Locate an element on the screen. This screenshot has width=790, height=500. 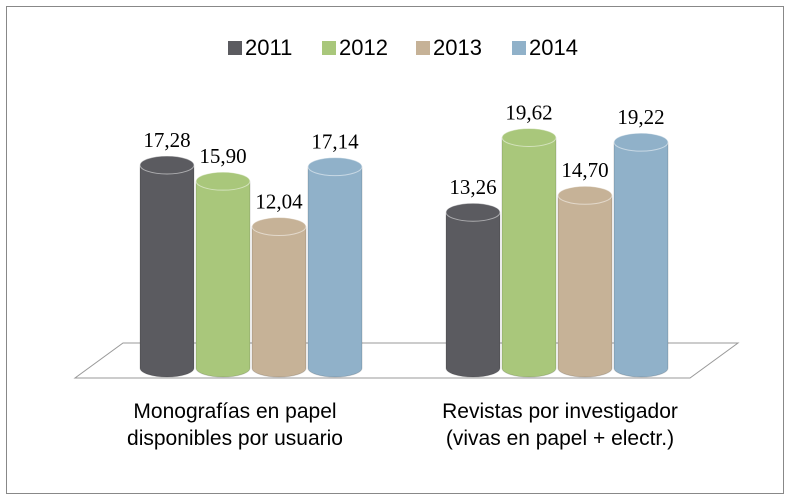
value-label: 19,22 is located at coordinates (640, 117).